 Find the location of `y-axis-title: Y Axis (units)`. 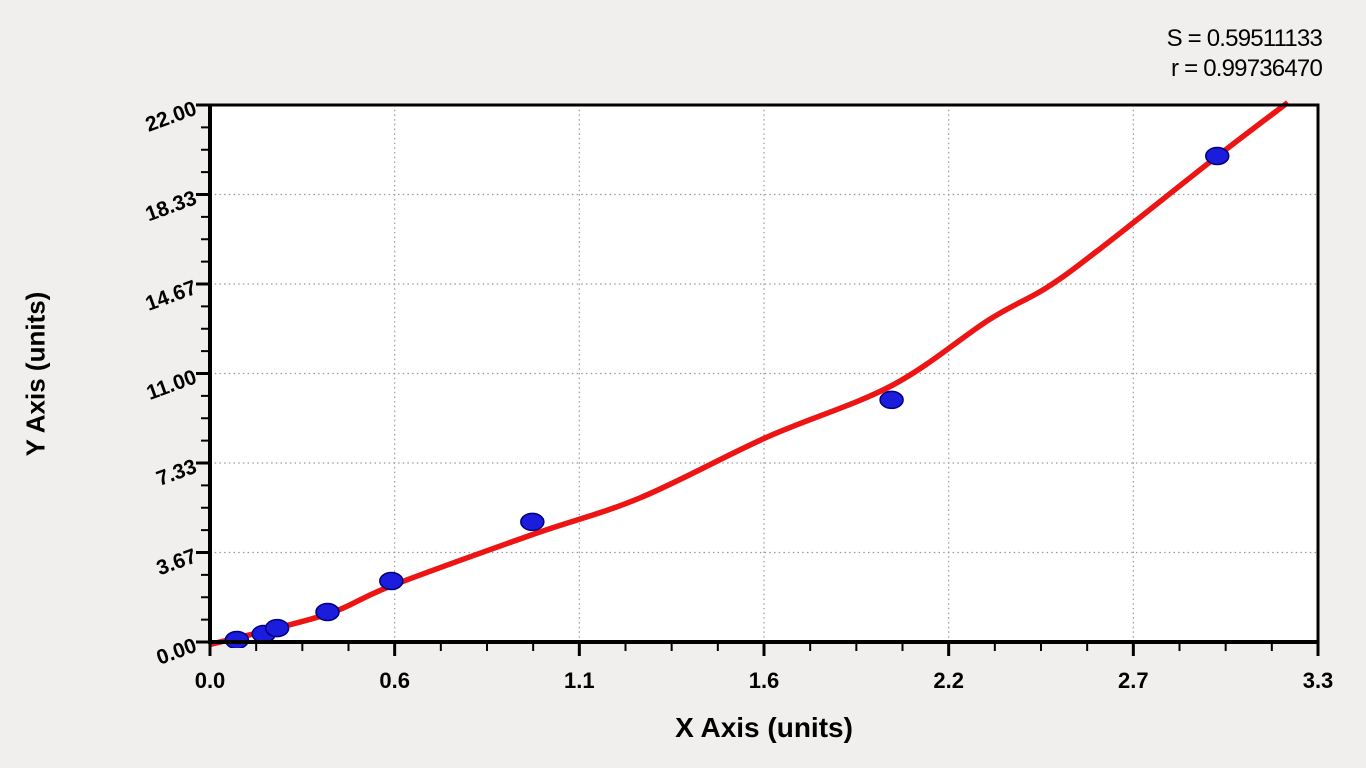

y-axis-title: Y Axis (units) is located at coordinates (35, 374).